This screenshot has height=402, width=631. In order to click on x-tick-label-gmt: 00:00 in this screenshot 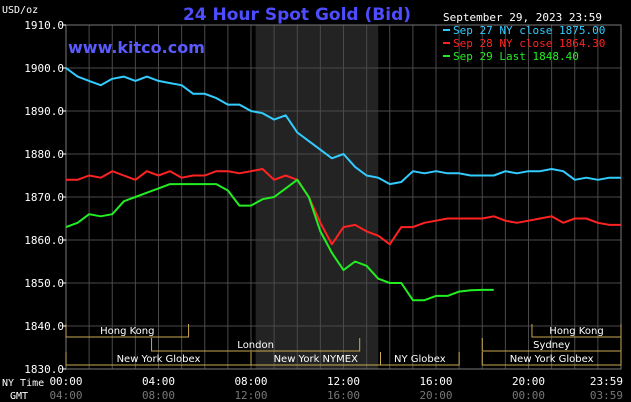, I will do `click(528, 395)`.